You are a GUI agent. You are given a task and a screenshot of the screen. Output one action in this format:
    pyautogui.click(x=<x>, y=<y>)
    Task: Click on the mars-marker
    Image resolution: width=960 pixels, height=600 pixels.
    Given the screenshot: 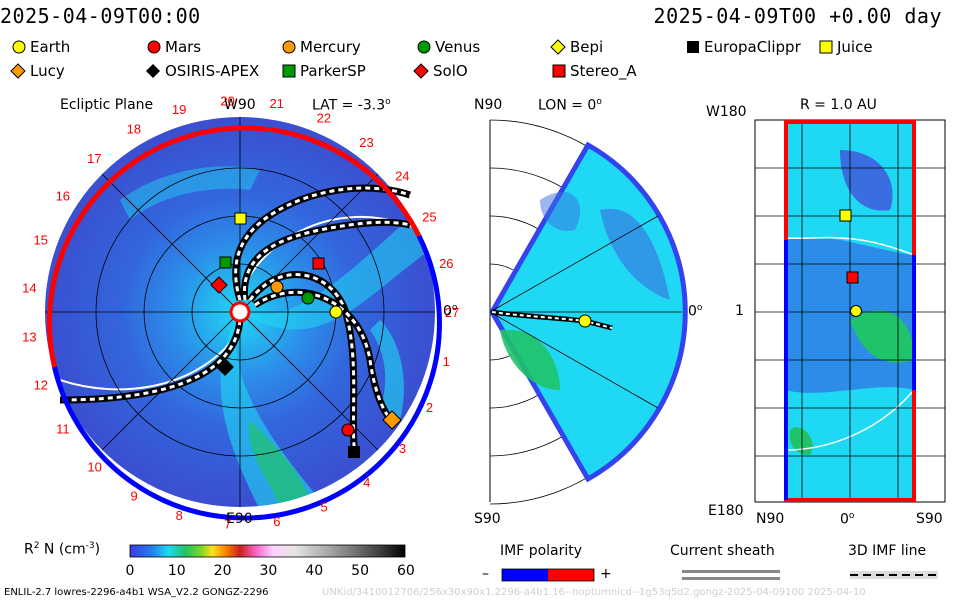 What is the action you would take?
    pyautogui.click(x=348, y=430)
    